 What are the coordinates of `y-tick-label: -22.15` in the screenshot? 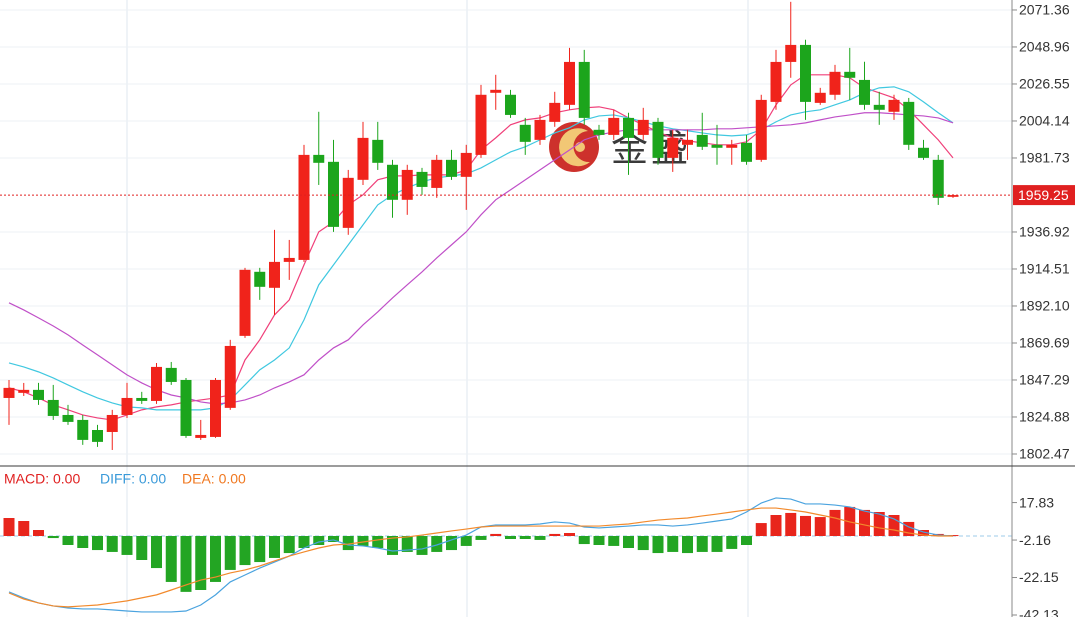 It's located at (1039, 577).